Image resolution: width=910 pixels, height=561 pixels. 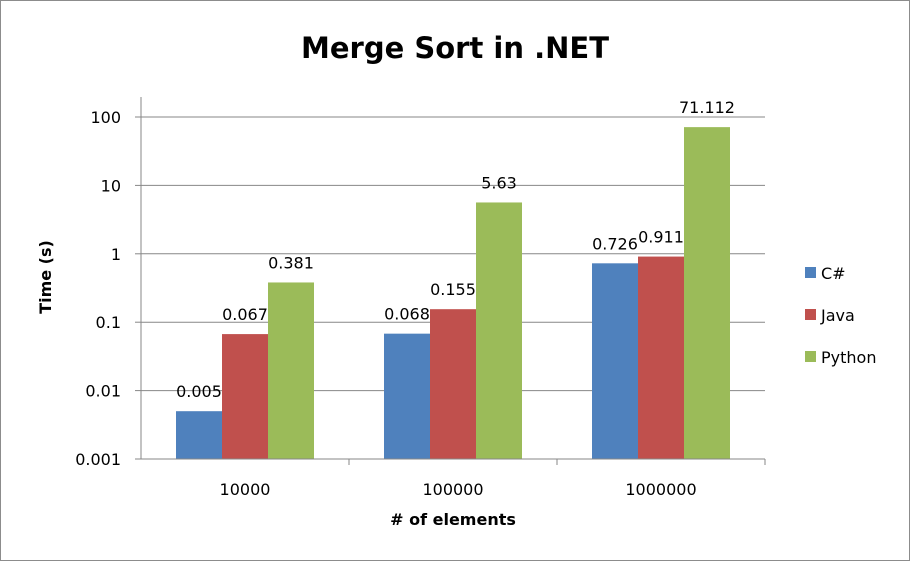 What do you see at coordinates (833, 273) in the screenshot?
I see `legend-label: C#` at bounding box center [833, 273].